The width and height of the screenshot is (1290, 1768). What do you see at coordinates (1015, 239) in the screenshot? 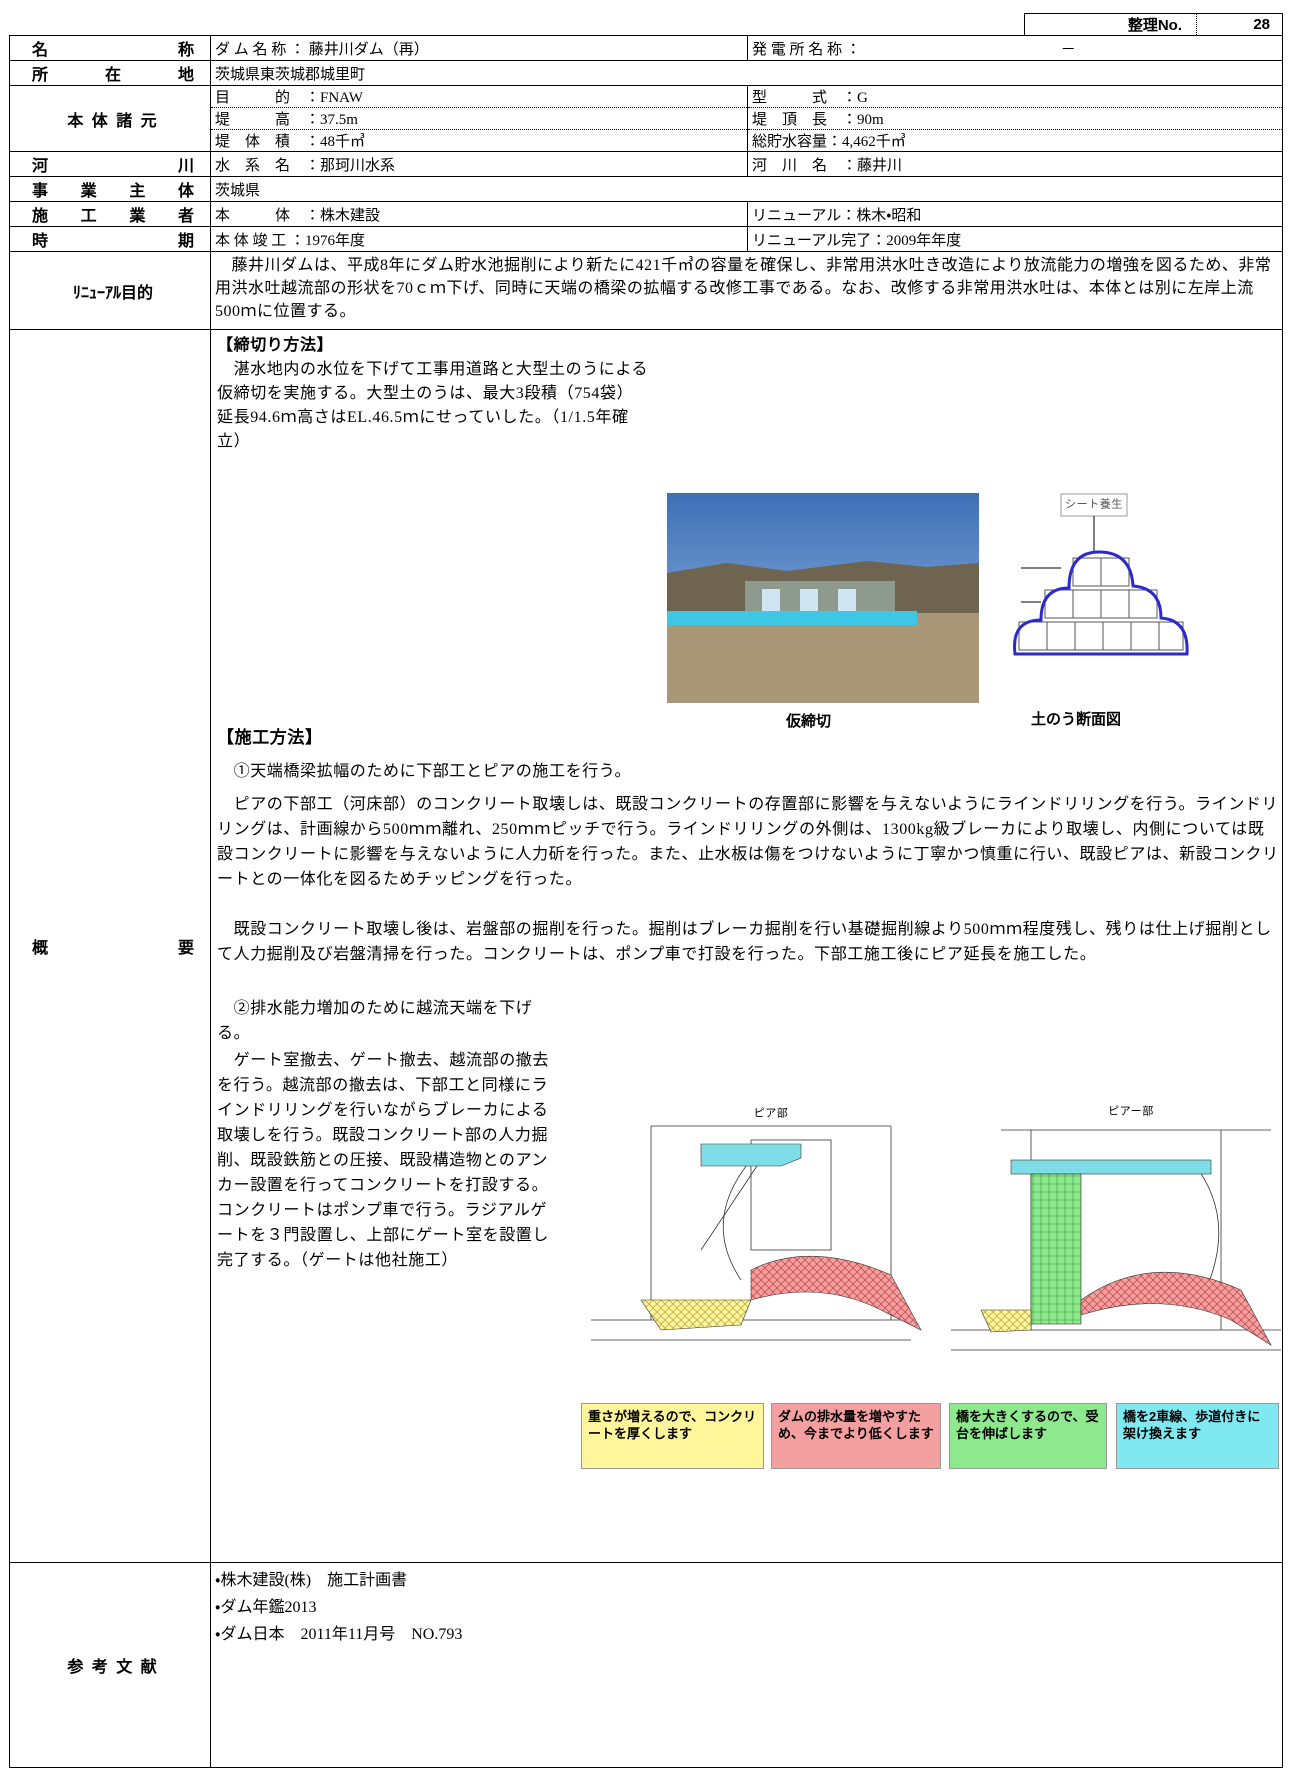
I see `period-renewal: リニューアル完了：2009年年度` at bounding box center [1015, 239].